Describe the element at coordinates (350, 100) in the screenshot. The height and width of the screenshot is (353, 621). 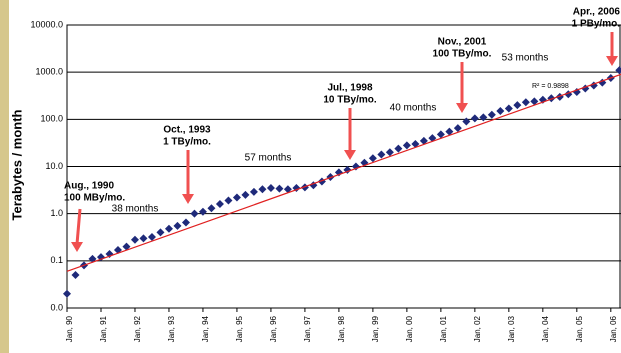
I see `annotation-text: 10 TBy/mo.` at that location.